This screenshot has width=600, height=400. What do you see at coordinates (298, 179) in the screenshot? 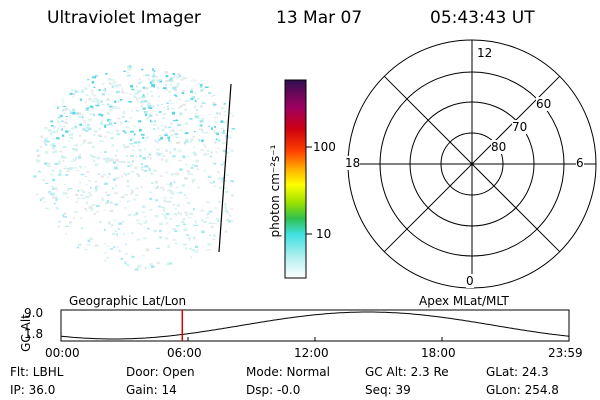
I see `colorbar` at bounding box center [298, 179].